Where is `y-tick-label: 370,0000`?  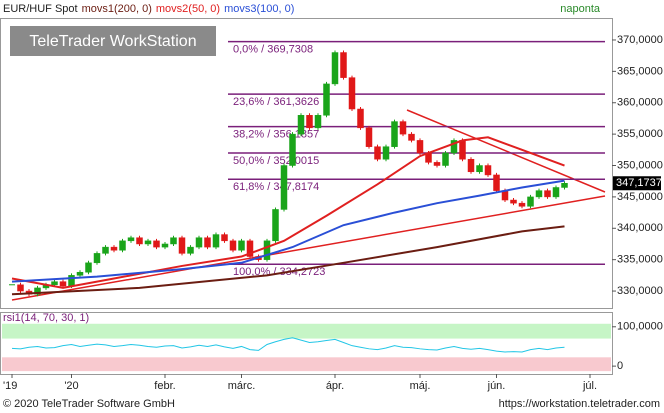 y-tick-label: 370,0000 is located at coordinates (640, 40).